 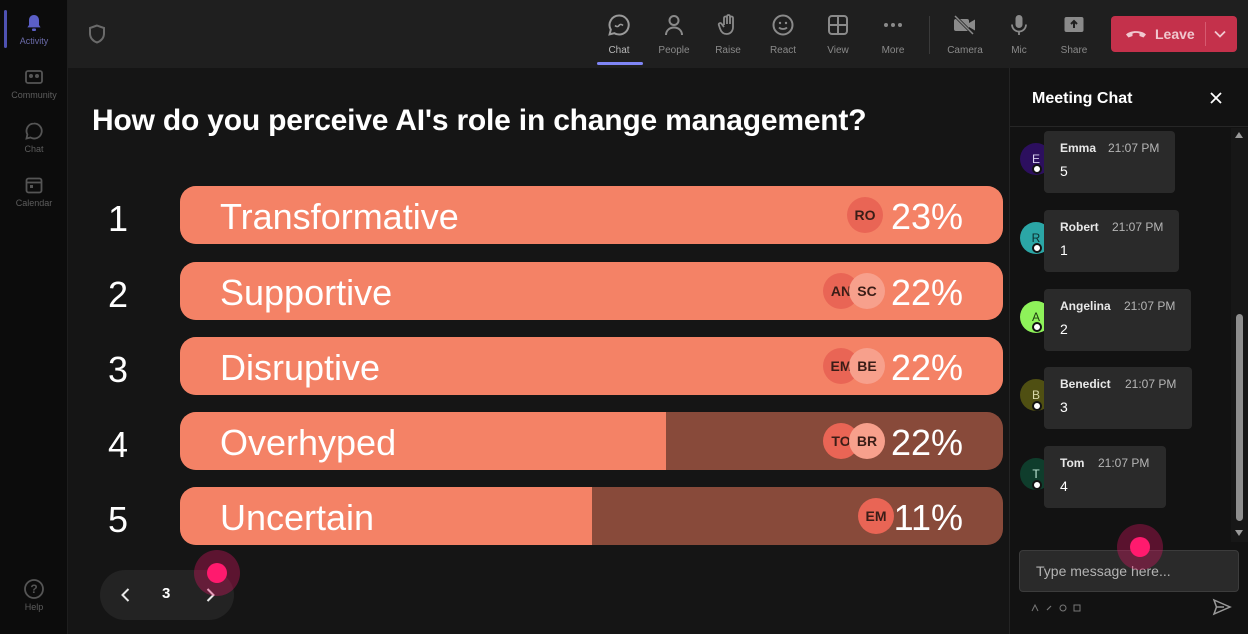 I want to click on scroll-thumb, so click(x=1239, y=417).